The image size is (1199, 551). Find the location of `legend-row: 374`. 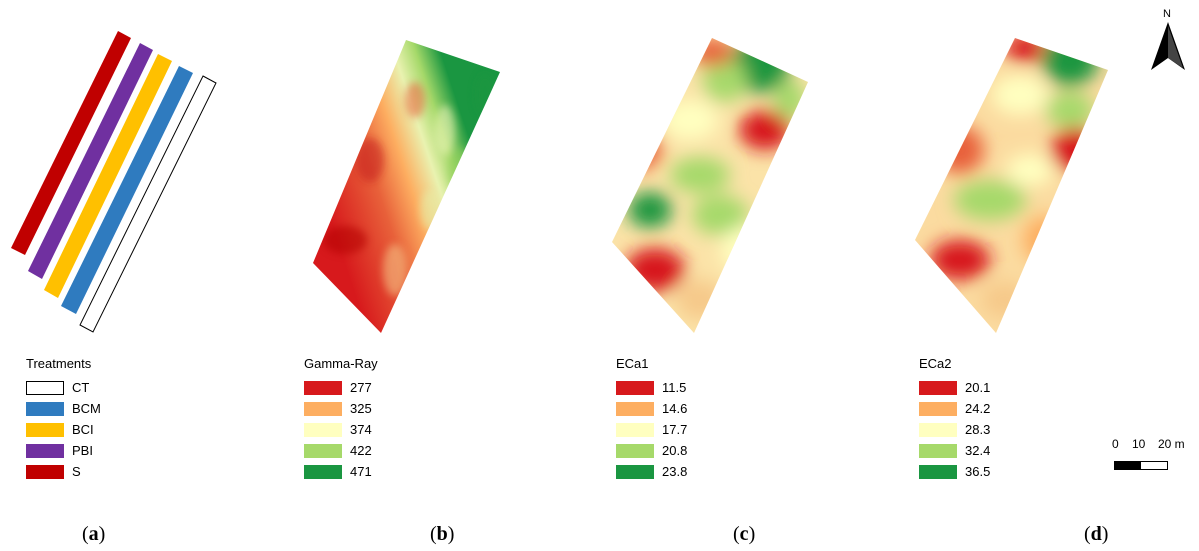

legend-row: 374 is located at coordinates (341, 429).